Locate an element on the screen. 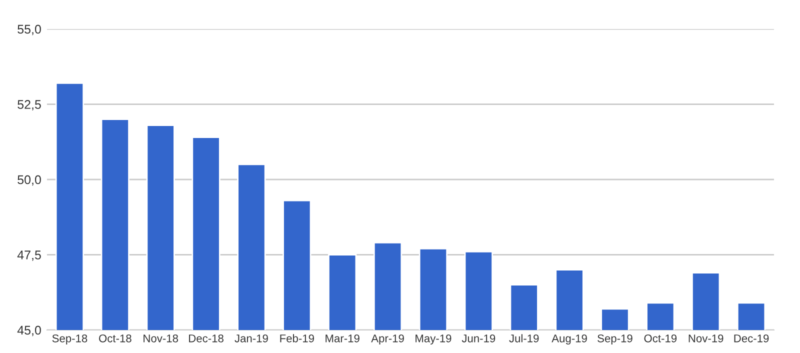 The width and height of the screenshot is (800, 353). y-tick-label: 52,5 is located at coordinates (29, 105).